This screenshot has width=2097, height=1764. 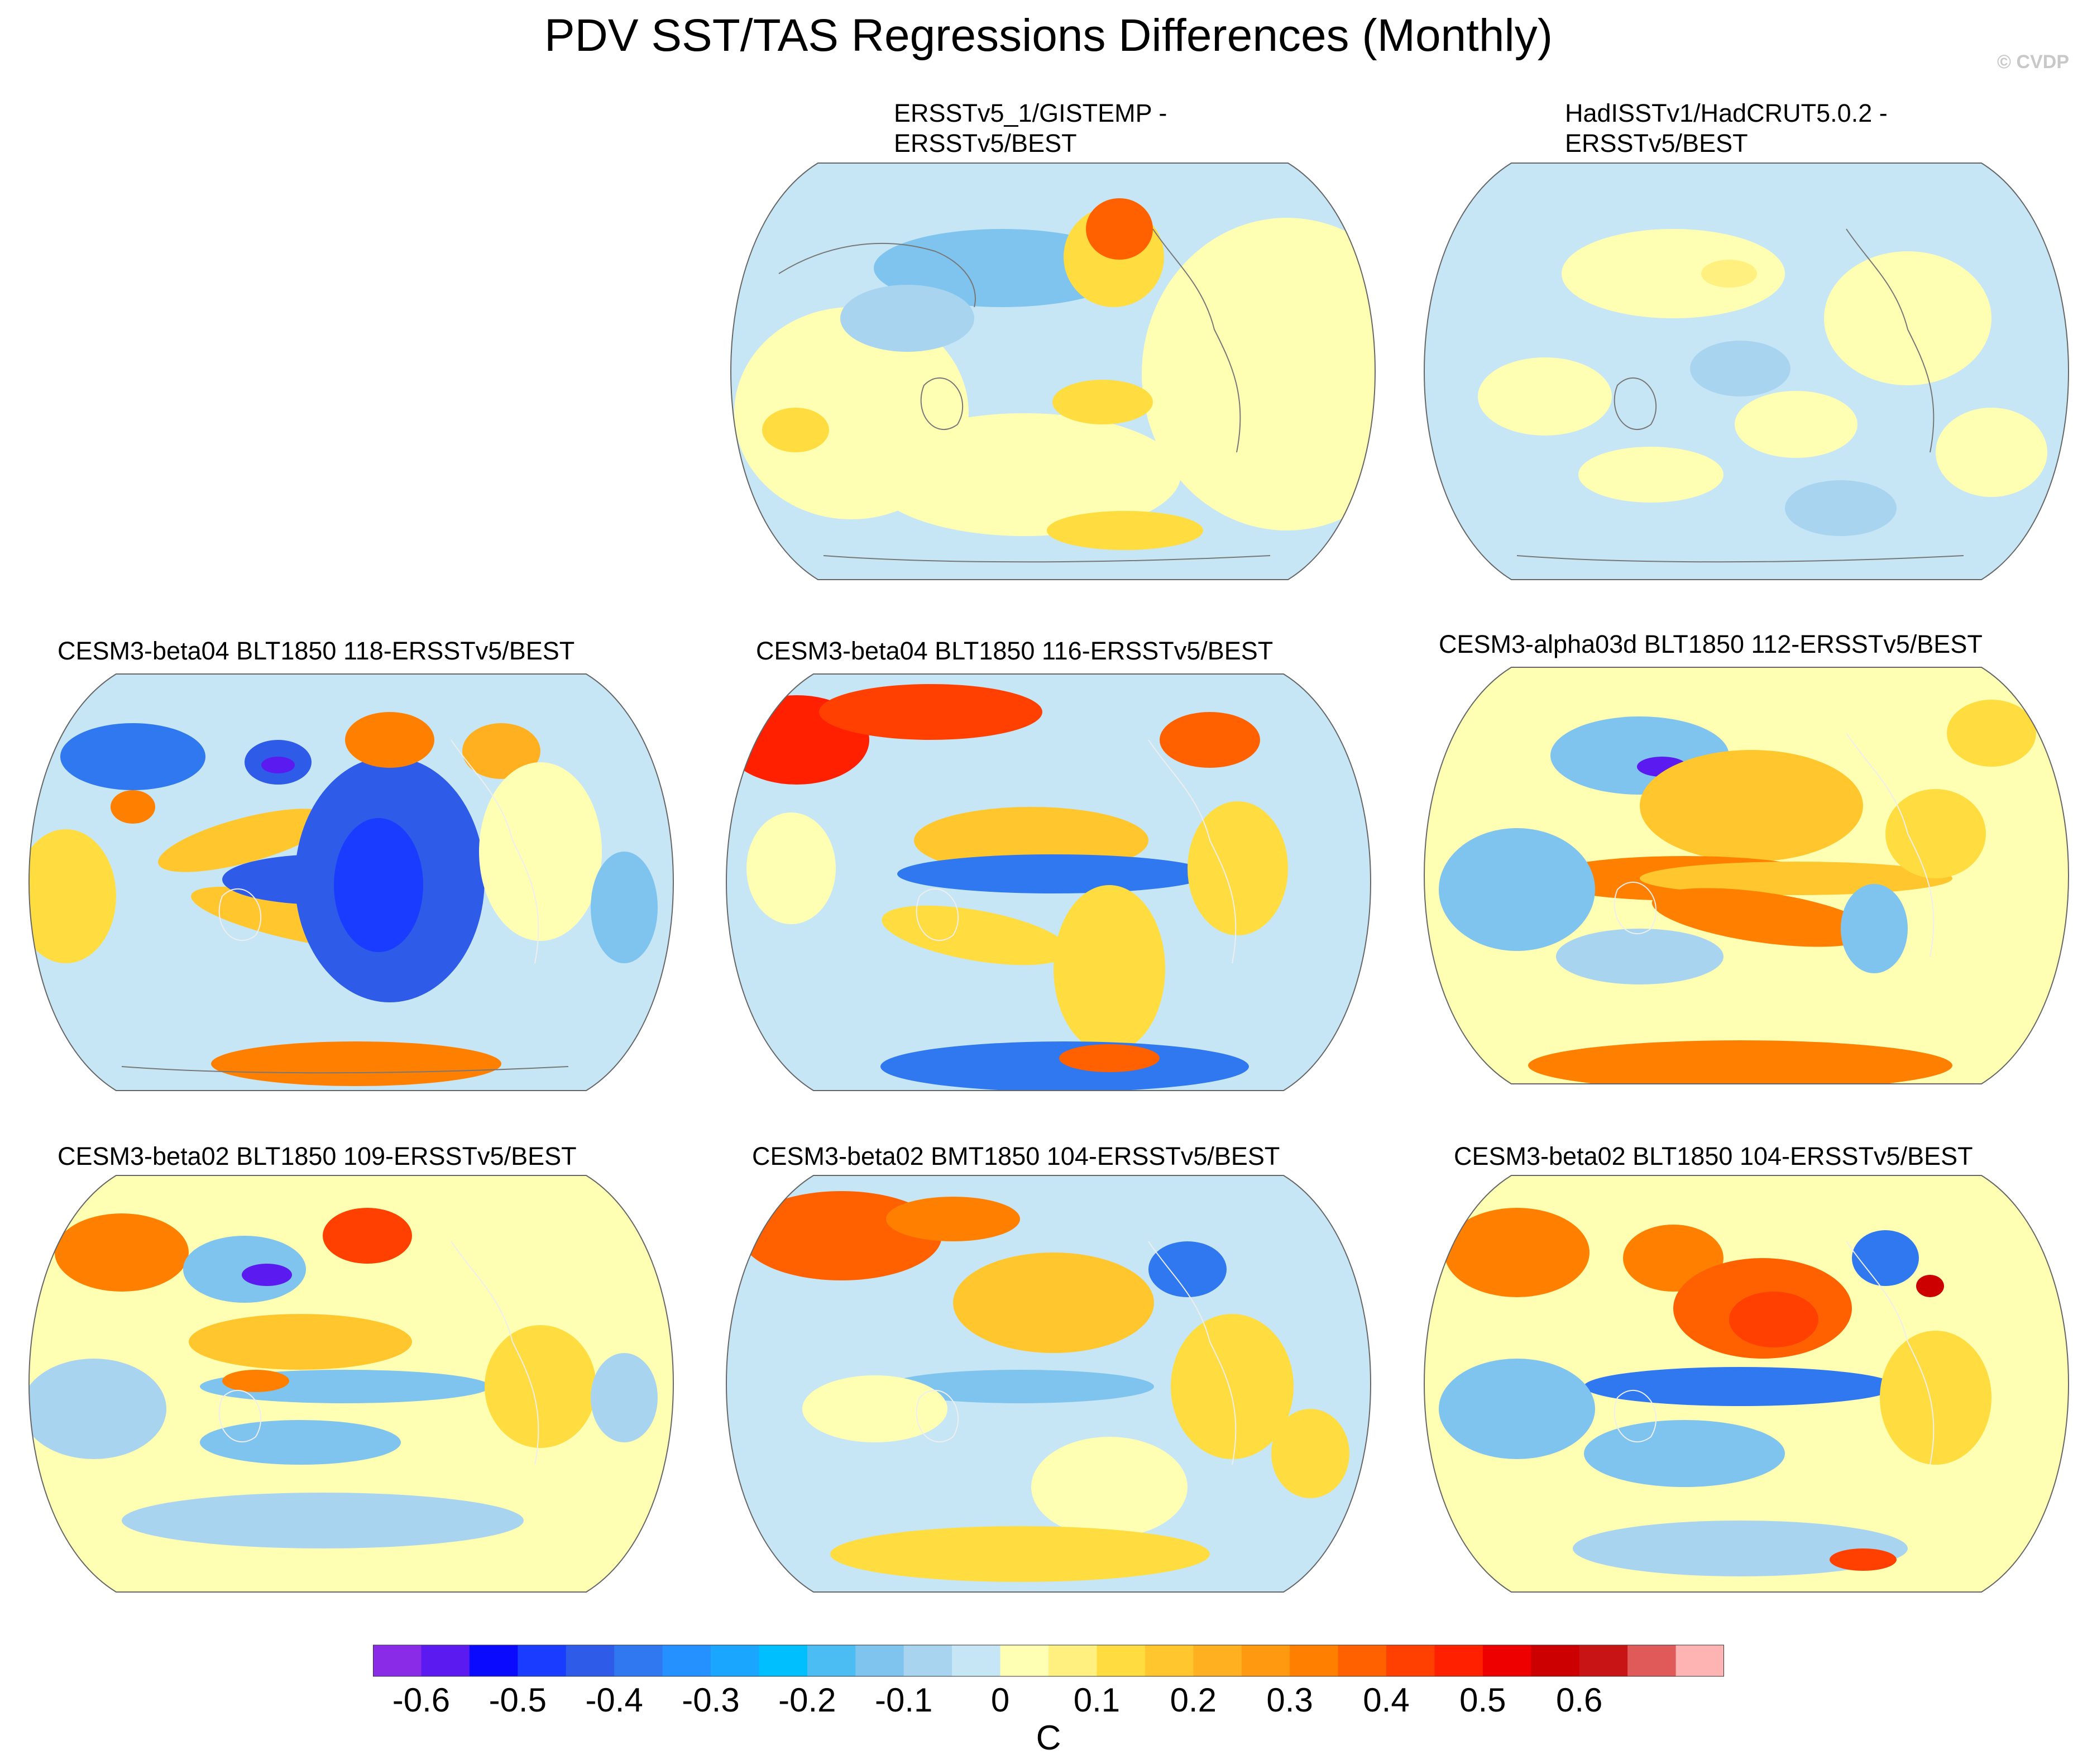 What do you see at coordinates (1579, 1700) in the screenshot?
I see `colorbar-tick-label: 0.6` at bounding box center [1579, 1700].